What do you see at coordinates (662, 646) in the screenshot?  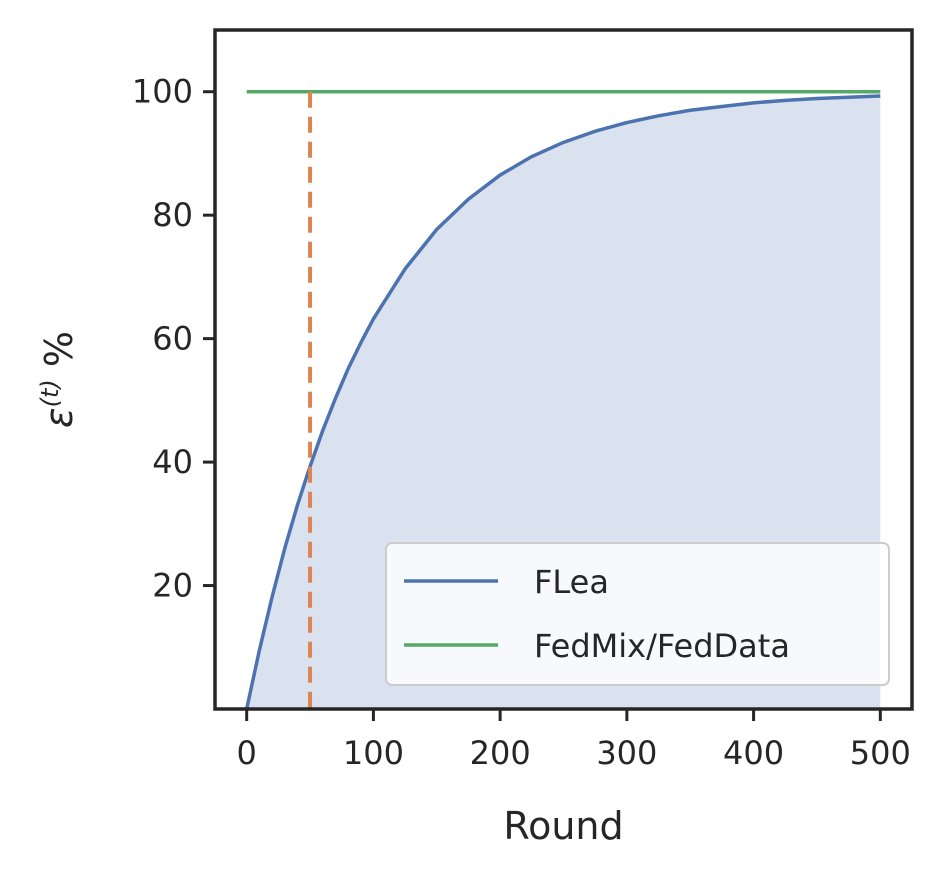 I see `legend-label-1: FedMix/FedData` at bounding box center [662, 646].